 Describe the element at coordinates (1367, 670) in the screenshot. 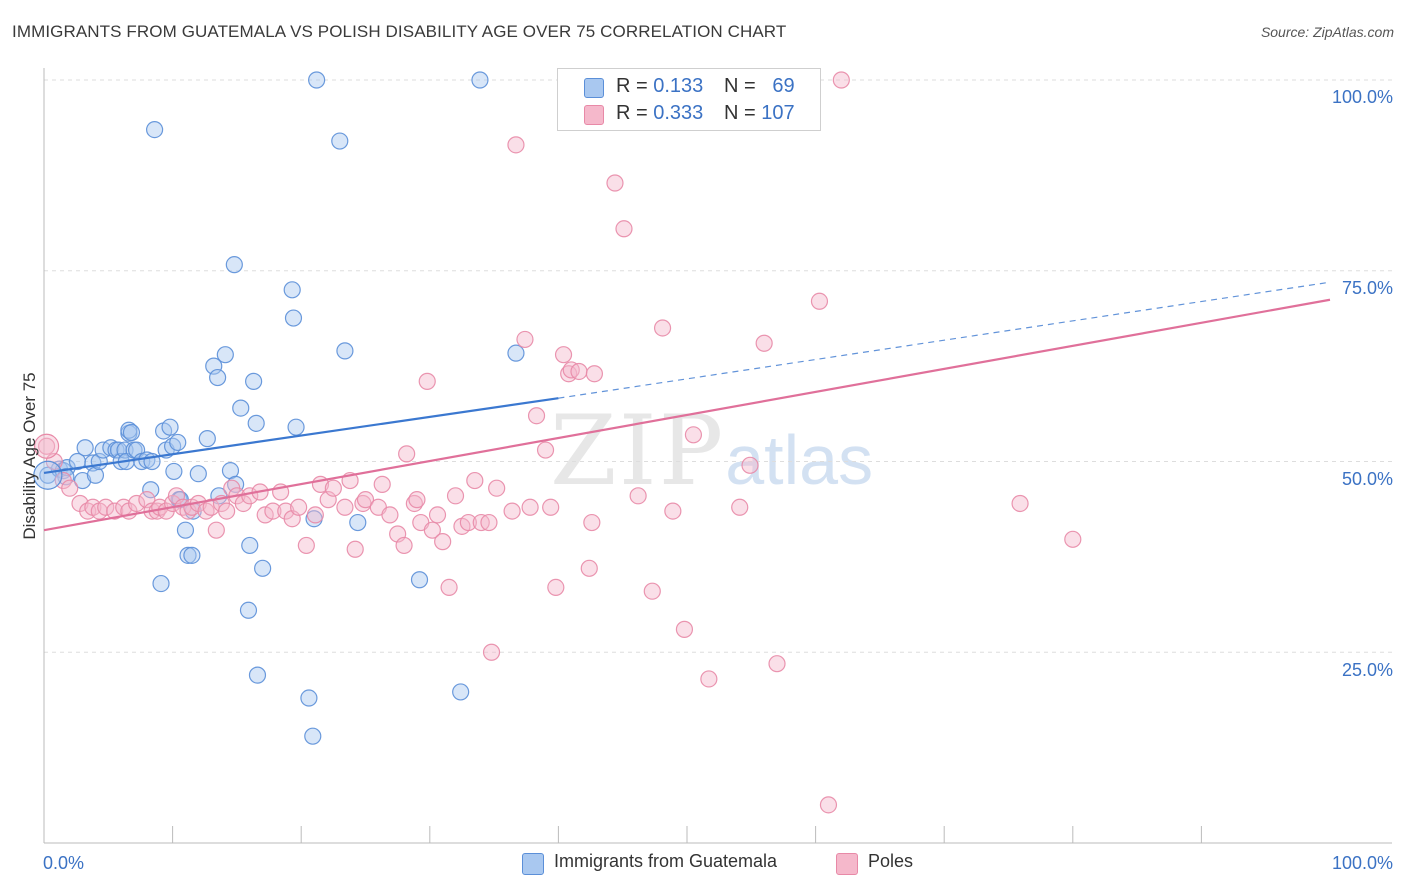

I see `y-tick-label-25: 25.0%` at that location.